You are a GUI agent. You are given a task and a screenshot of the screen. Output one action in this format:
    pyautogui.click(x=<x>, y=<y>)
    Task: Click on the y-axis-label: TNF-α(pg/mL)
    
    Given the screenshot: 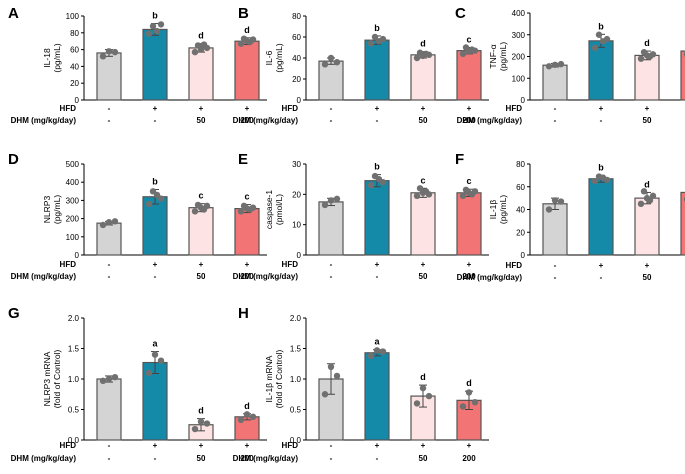 What is the action you would take?
    pyautogui.click(x=498, y=56)
    